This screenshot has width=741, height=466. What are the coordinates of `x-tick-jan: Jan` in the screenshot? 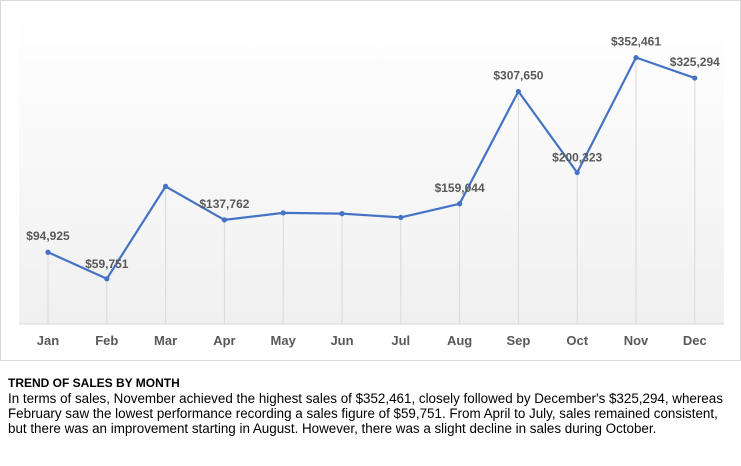 It's located at (48, 340).